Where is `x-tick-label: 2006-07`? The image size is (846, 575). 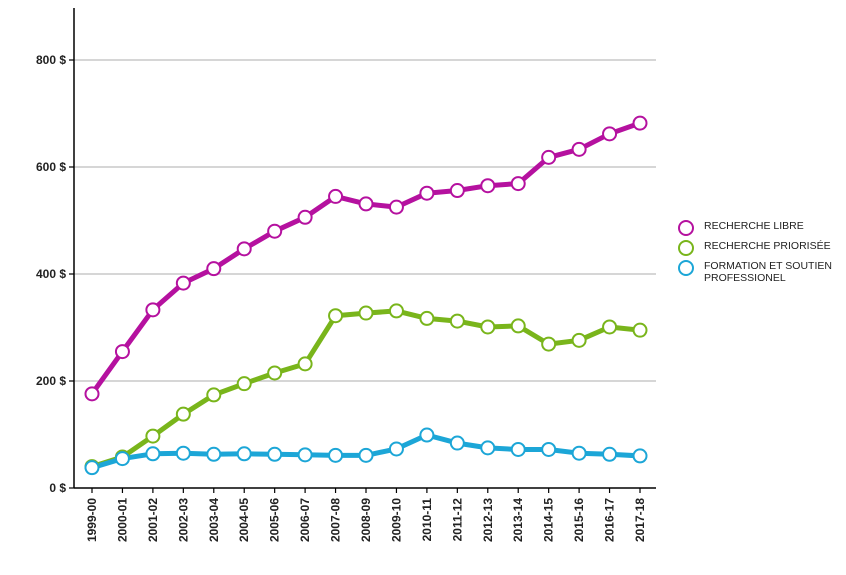
x-tick-label: 2006-07 is located at coordinates (305, 520).